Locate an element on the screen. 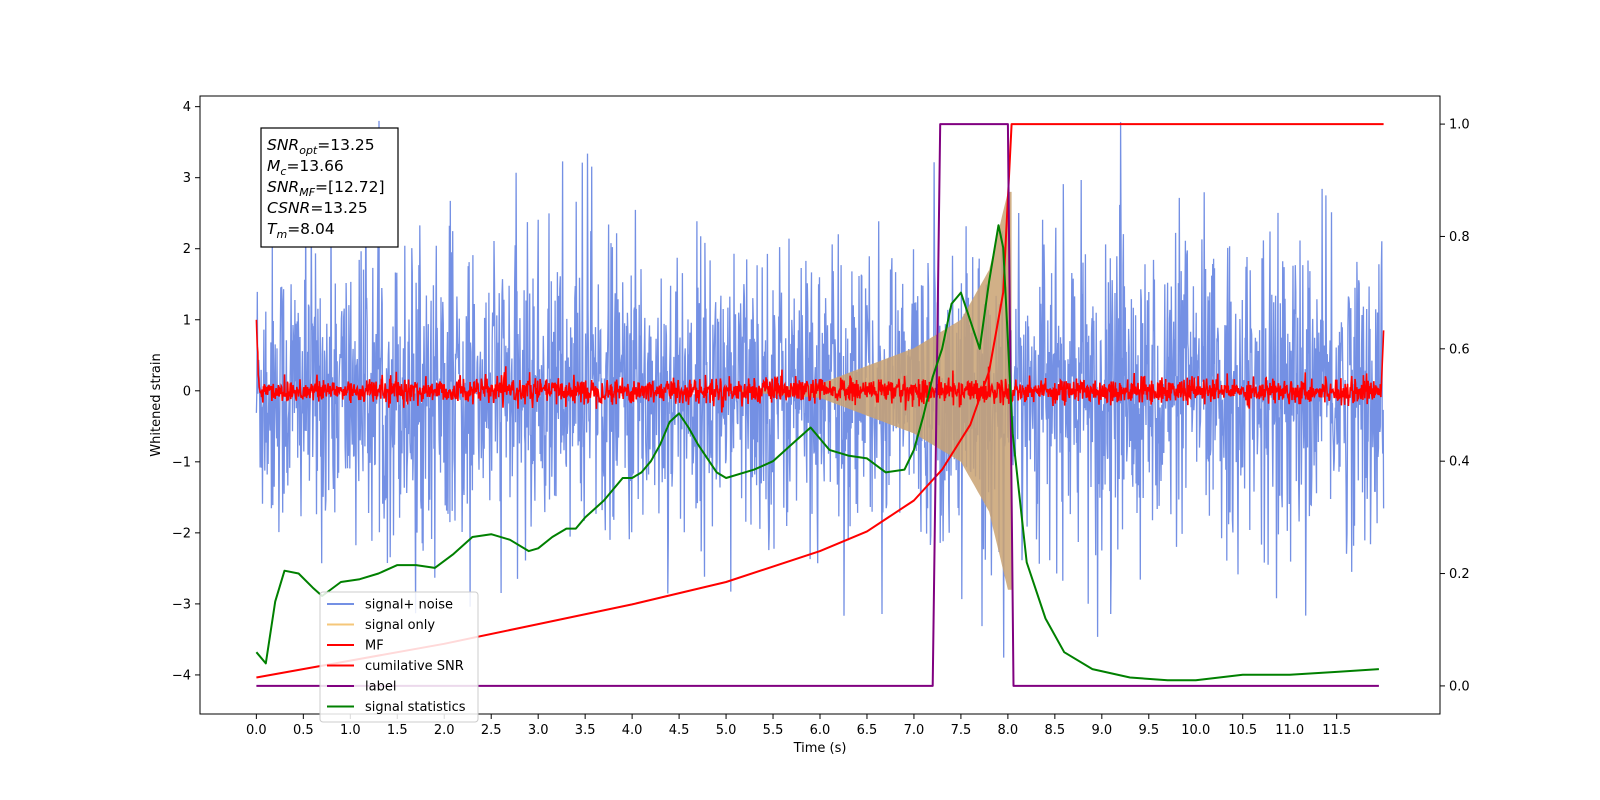 This screenshot has width=1600, height=800. x-tick-label: 2.5 is located at coordinates (491, 730).